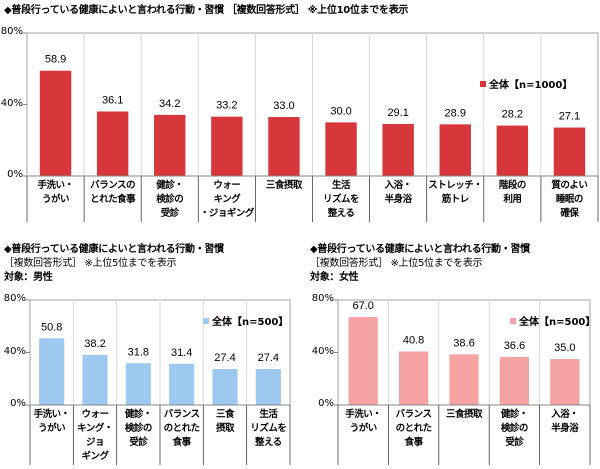  What do you see at coordinates (569, 117) in the screenshot?
I see `data-label: 27.1` at bounding box center [569, 117].